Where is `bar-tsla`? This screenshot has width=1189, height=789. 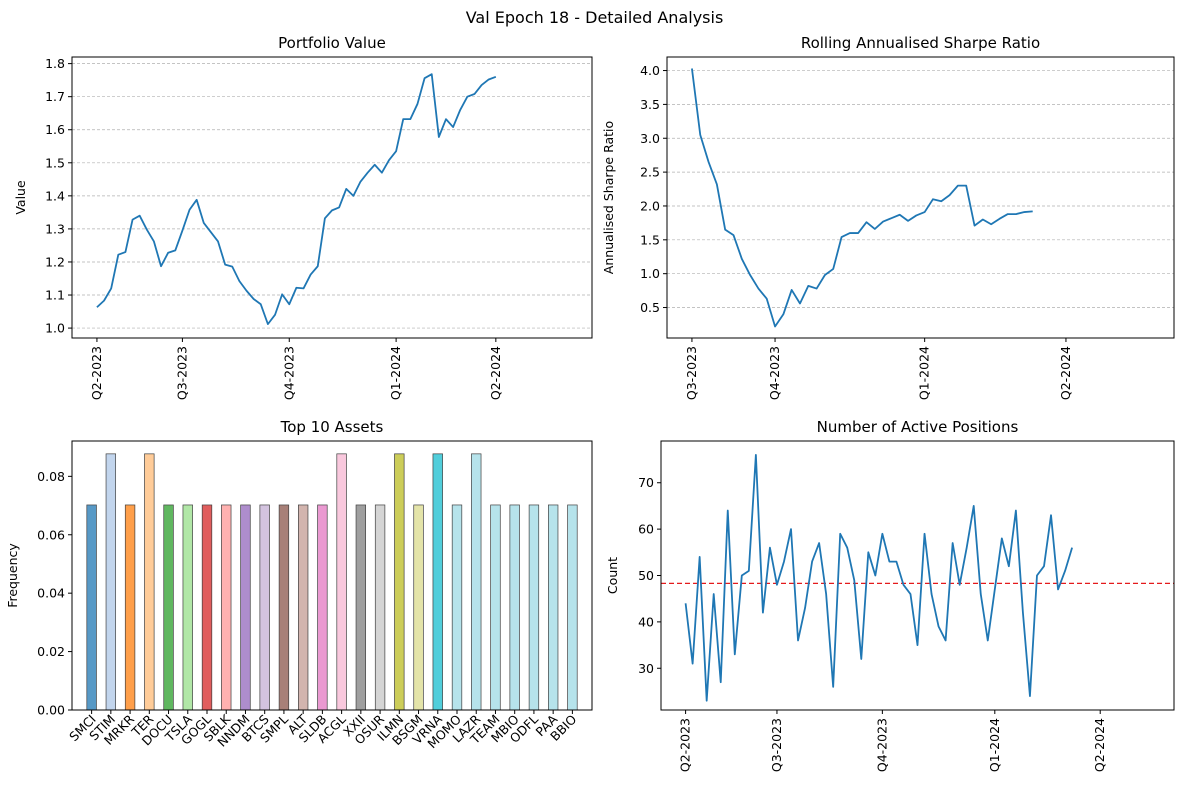
bar-tsla is located at coordinates (187, 607).